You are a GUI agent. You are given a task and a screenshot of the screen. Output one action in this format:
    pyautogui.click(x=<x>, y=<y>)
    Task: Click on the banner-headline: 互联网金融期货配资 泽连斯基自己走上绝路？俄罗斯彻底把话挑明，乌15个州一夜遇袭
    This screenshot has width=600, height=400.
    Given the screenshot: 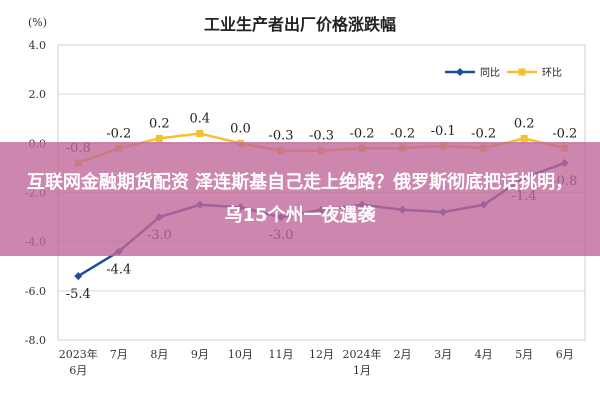 What is the action you would take?
    pyautogui.click(x=300, y=199)
    